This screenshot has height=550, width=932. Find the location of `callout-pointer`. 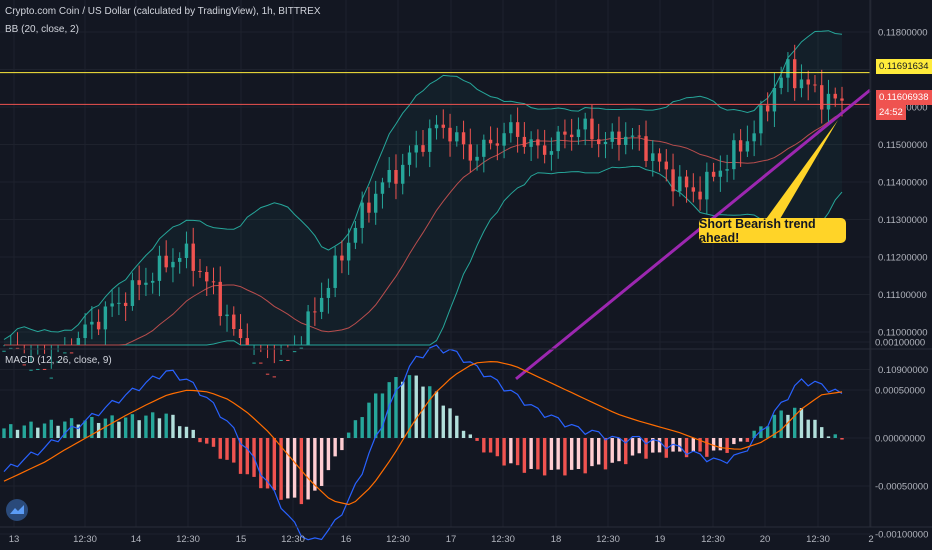

callout-pointer is located at coordinates (802, 169).